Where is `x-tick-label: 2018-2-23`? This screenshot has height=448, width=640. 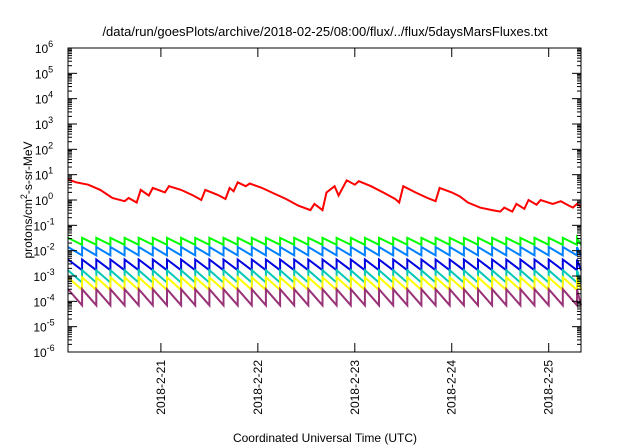
x-tick-label: 2018-2-23 is located at coordinates (355, 387).